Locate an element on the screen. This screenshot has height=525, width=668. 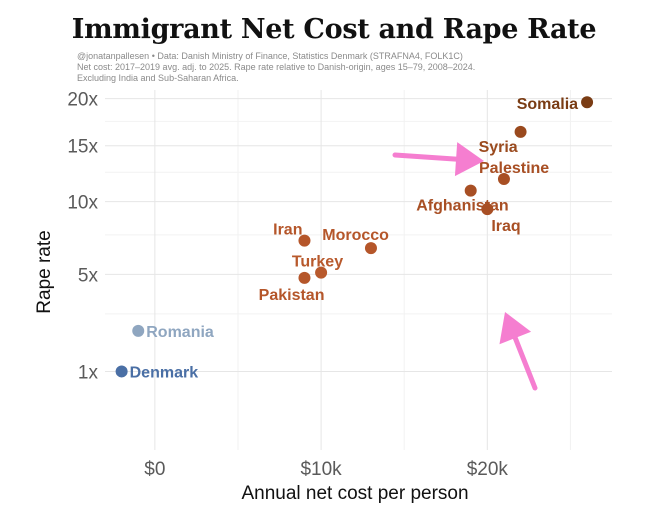
x-axis-title: Annual net cost per person is located at coordinates (354, 493).